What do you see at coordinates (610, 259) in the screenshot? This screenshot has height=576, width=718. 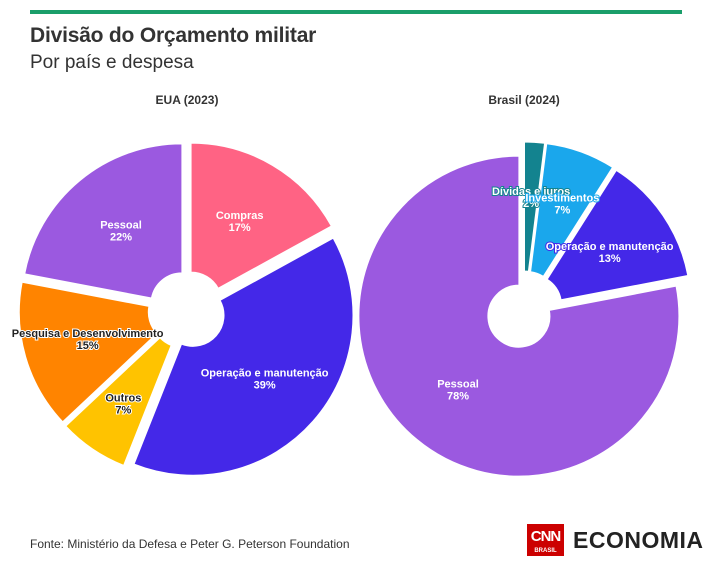 I see `slice-value-1-2: 13%` at bounding box center [610, 259].